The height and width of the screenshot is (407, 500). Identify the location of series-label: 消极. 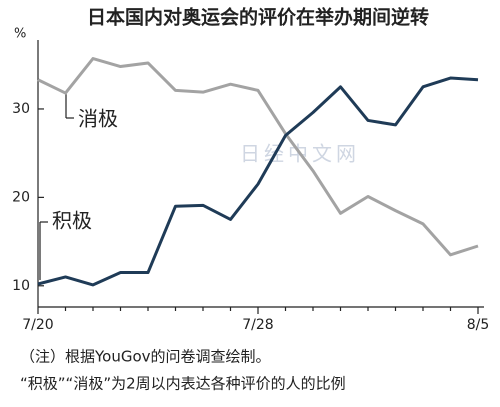
(98, 119).